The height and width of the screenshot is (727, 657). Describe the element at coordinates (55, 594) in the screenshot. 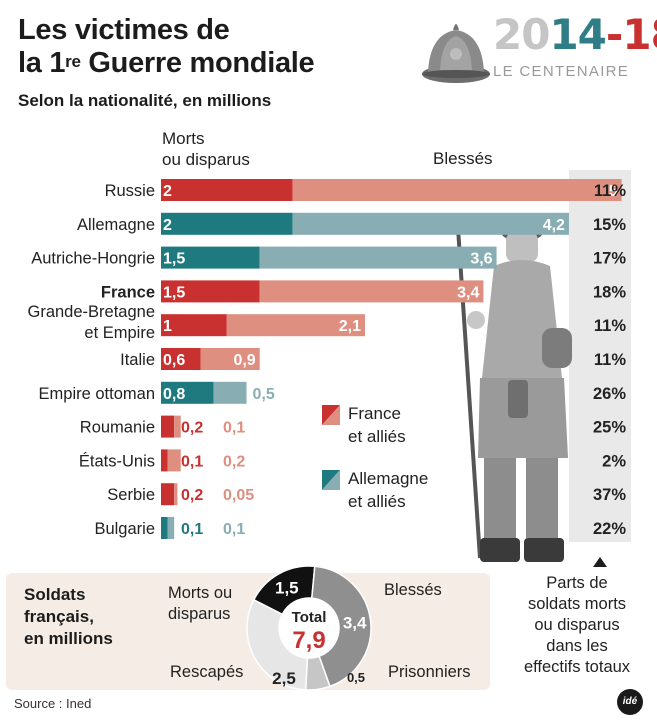

I see `panel-title-line: Soldats` at that location.